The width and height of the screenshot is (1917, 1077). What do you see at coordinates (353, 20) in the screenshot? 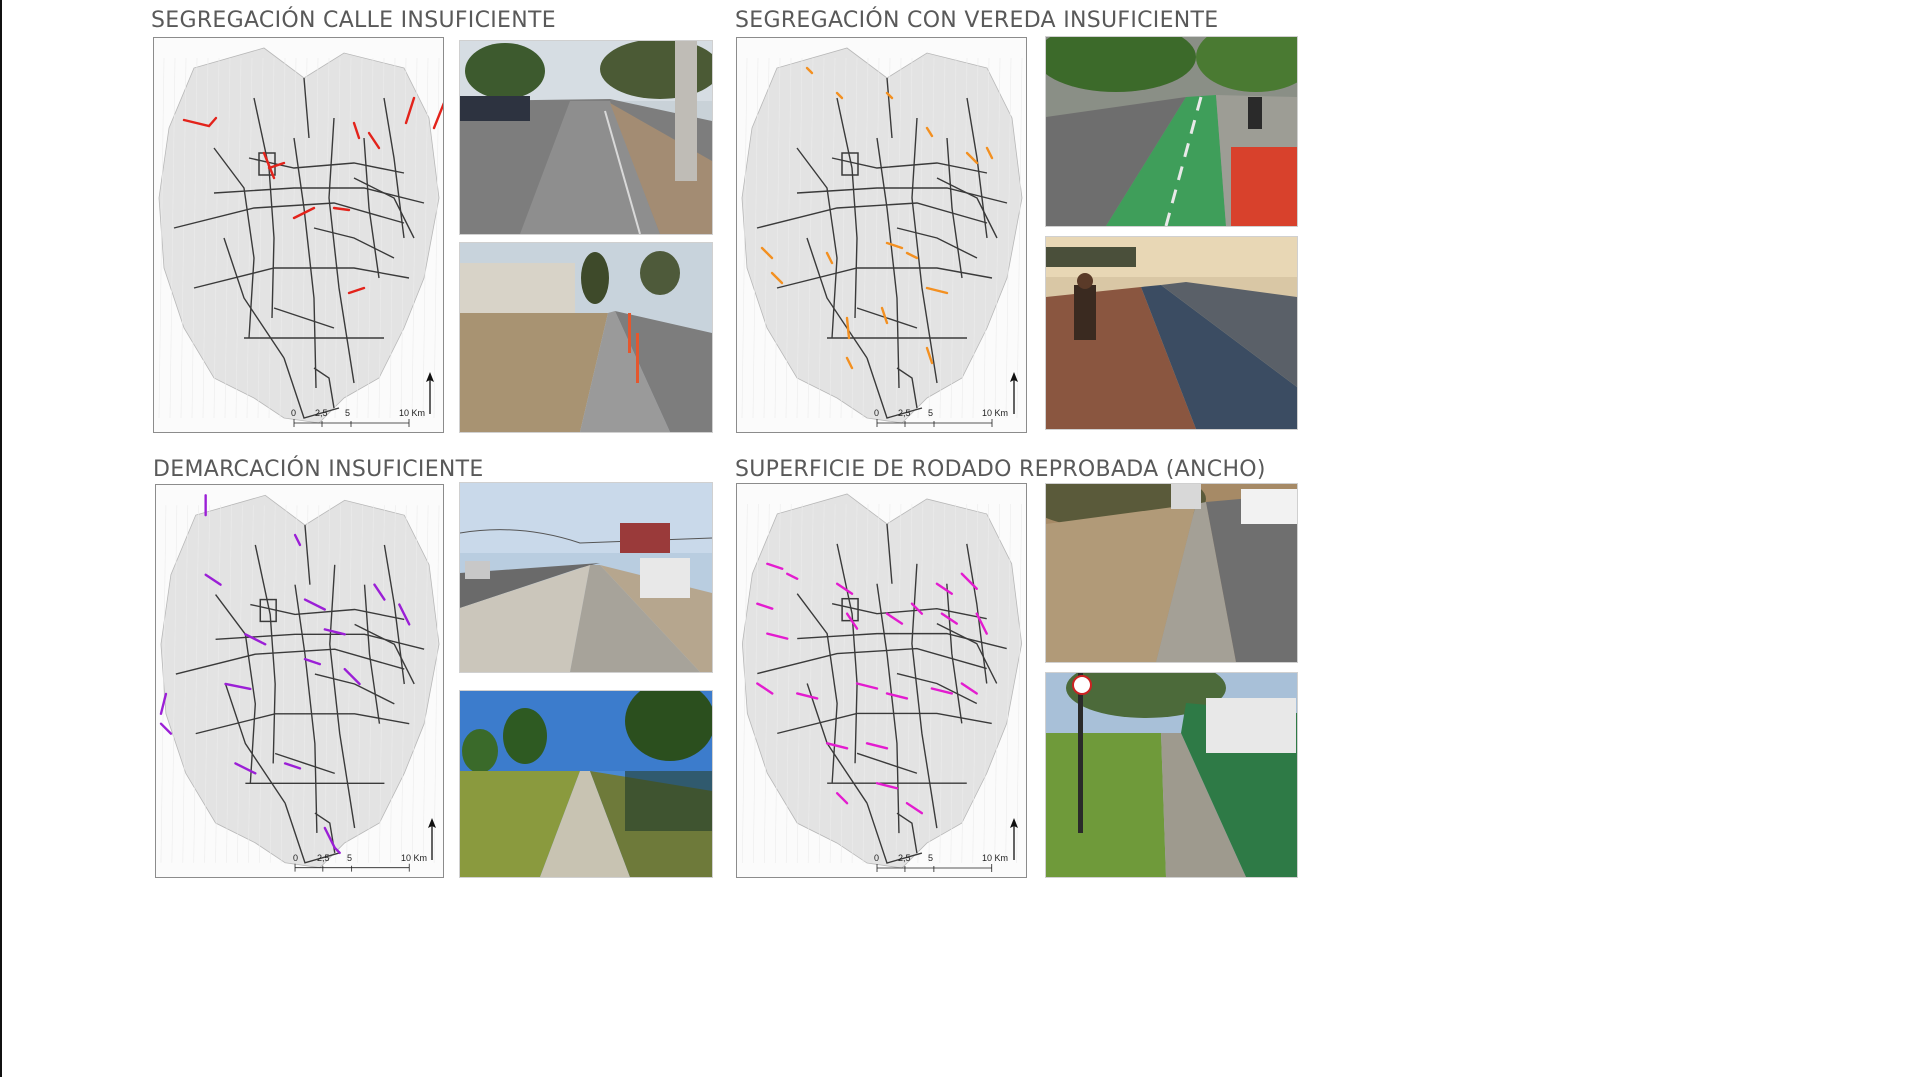
I see `panel-title-segregacion-calle: SEGREGACIÓN CALLE INSUFICIENTE` at bounding box center [353, 20].